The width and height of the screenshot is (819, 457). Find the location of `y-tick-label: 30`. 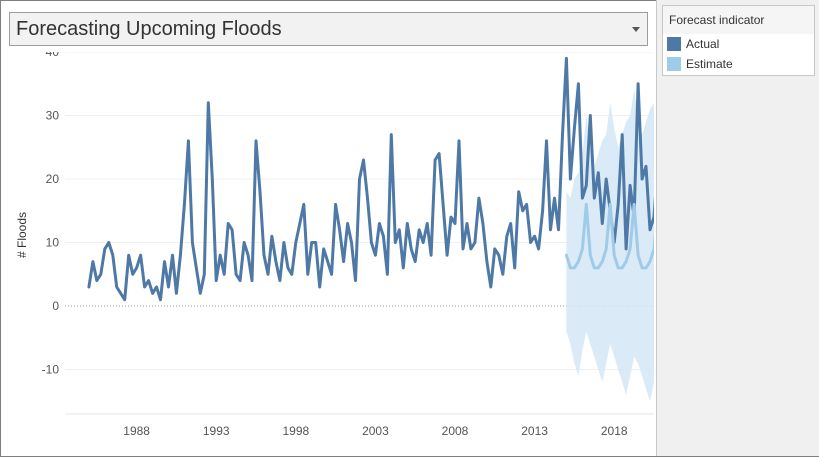

y-tick-label: 30 is located at coordinates (53, 116).